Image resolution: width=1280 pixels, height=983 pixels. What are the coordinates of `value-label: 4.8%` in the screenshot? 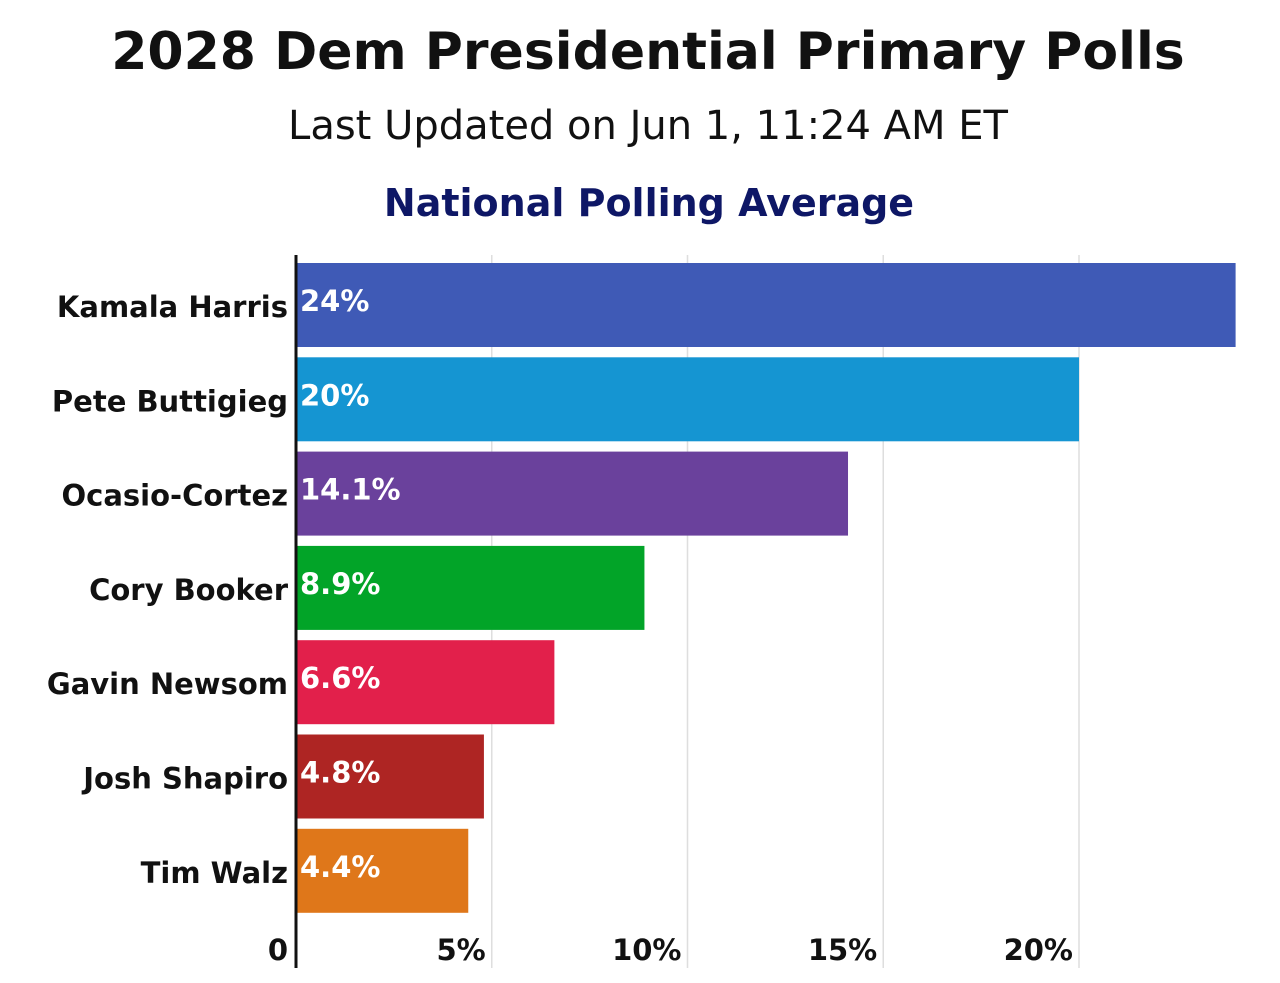 It's located at (340, 773).